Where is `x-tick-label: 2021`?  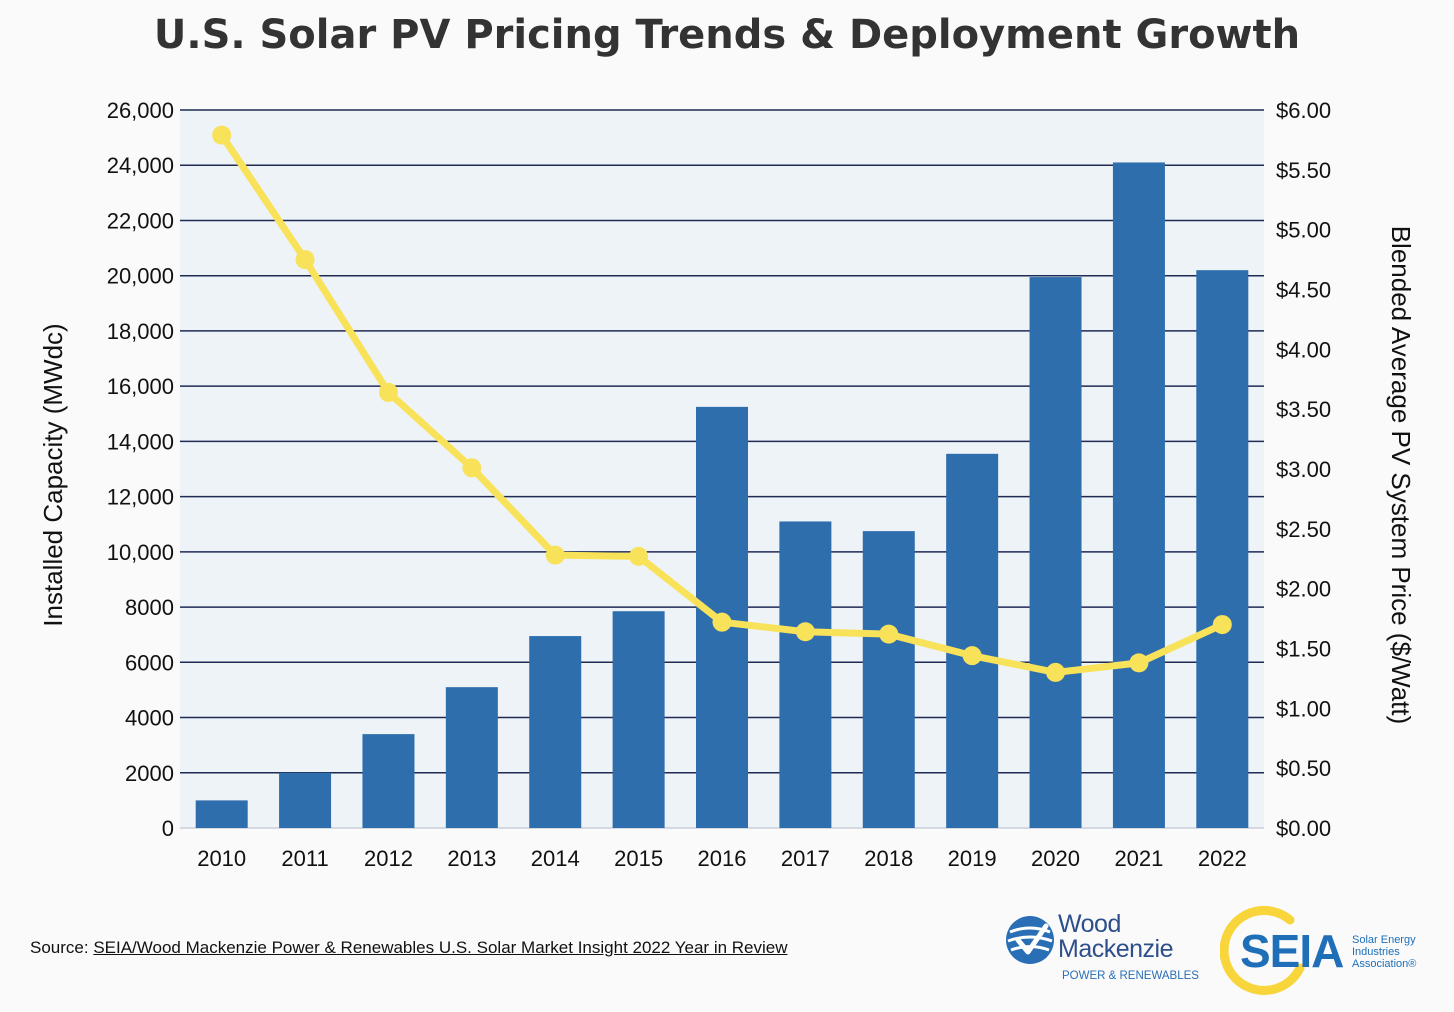
x-tick-label: 2021 is located at coordinates (1138, 858).